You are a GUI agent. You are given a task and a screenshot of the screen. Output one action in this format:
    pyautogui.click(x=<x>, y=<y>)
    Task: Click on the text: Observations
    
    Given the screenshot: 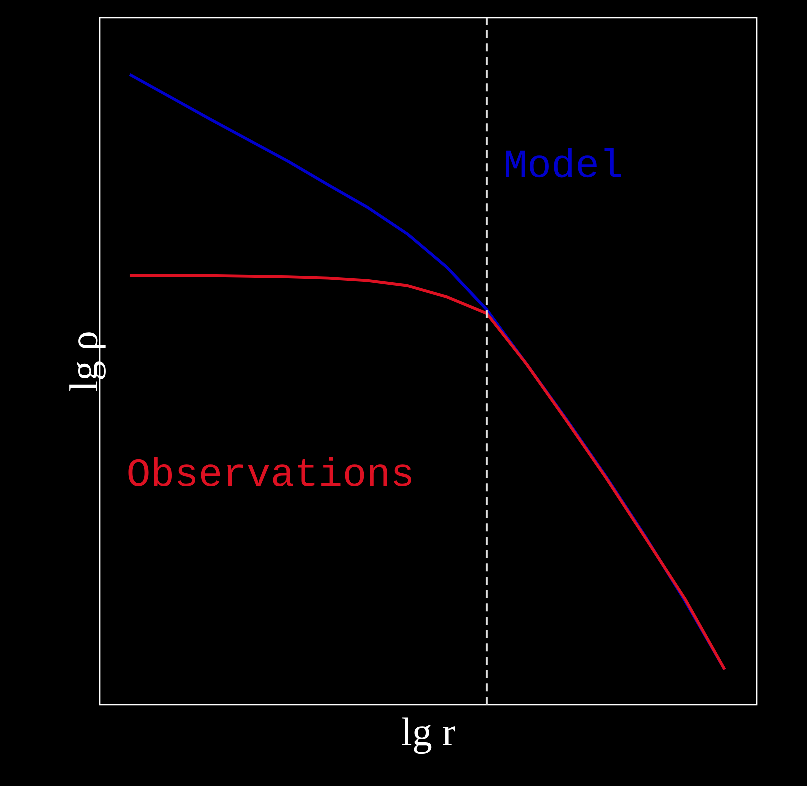 What is the action you would take?
    pyautogui.click(x=270, y=471)
    